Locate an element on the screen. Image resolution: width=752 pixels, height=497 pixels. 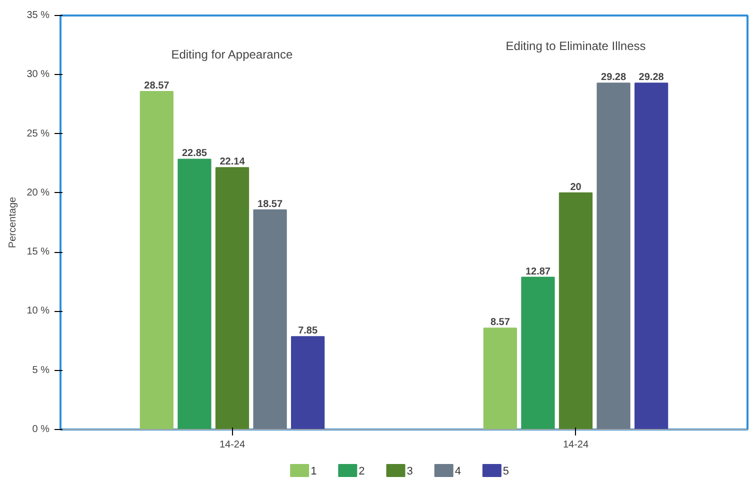
y-tick-label: 0 % is located at coordinates (41, 429).